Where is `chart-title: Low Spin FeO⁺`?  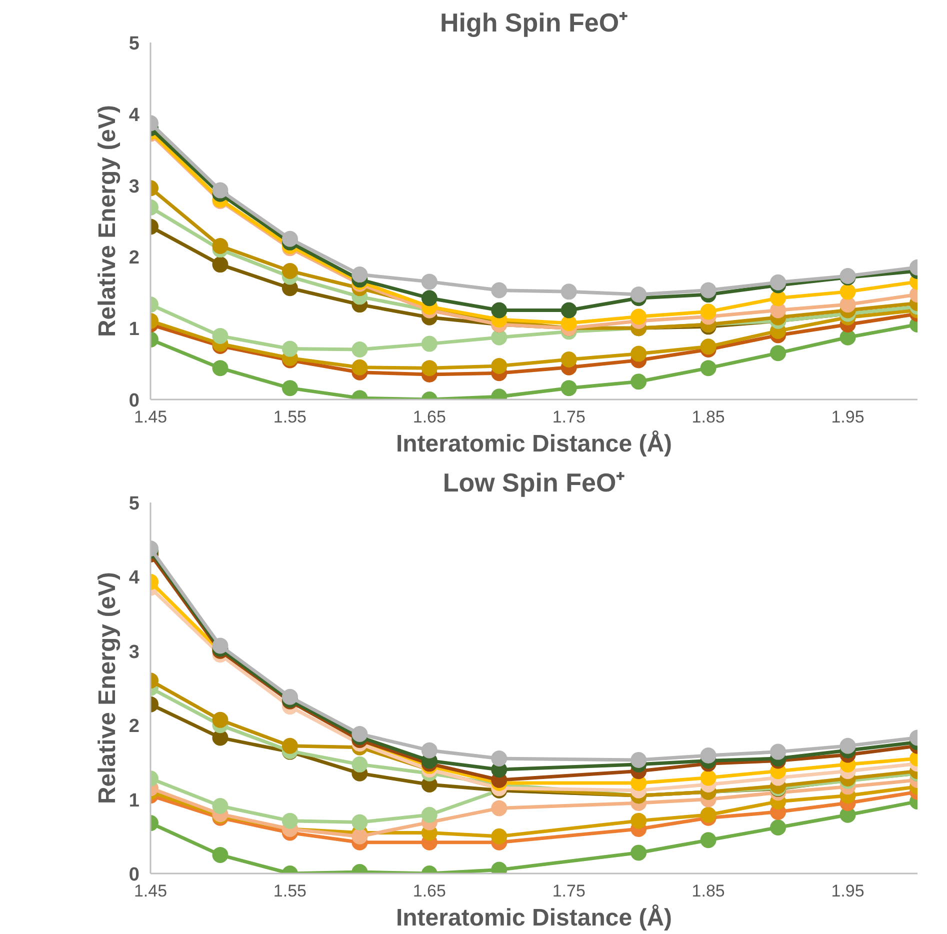 chart-title: Low Spin FeO⁺ is located at coordinates (534, 483).